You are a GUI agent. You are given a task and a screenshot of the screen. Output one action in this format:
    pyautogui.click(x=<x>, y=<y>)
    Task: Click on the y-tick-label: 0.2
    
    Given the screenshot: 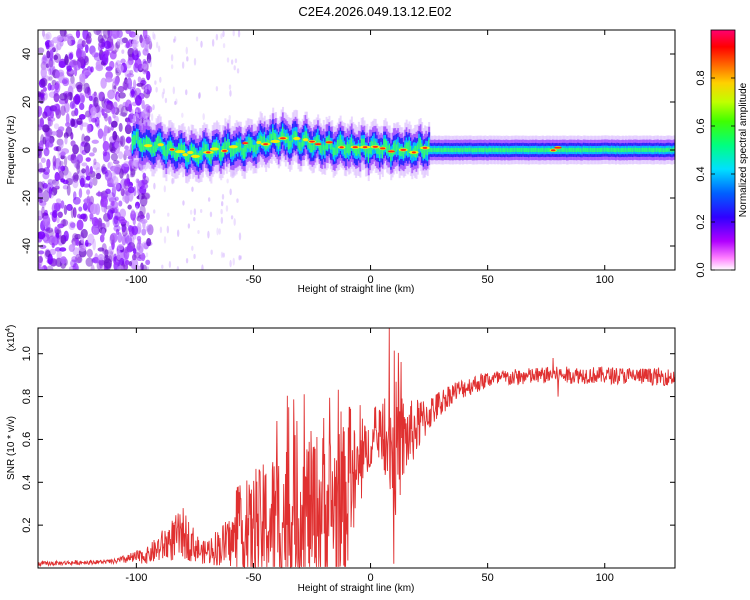 What is the action you would take?
    pyautogui.click(x=27, y=524)
    